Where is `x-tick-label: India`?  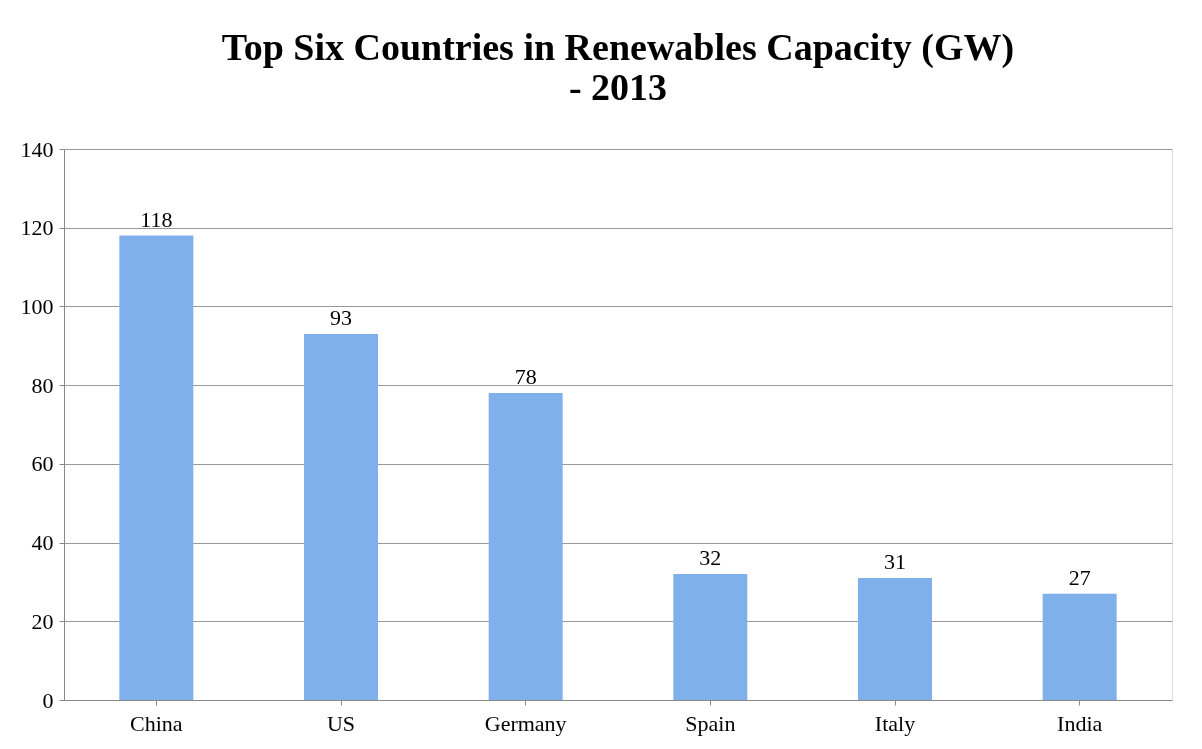
x-tick-label: India is located at coordinates (1080, 723).